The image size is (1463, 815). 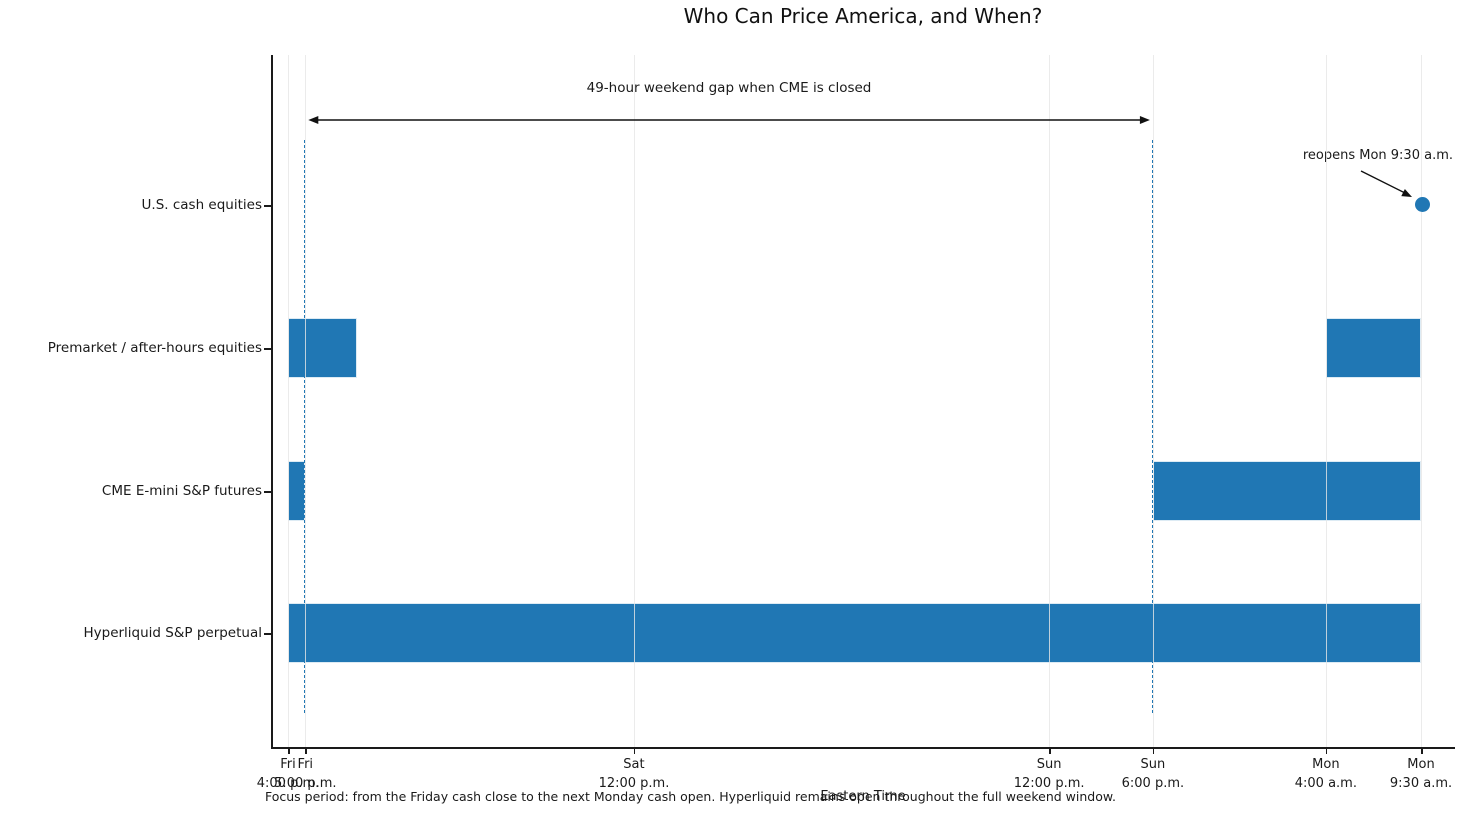 I want to click on reopen-marker-dot, so click(x=1423, y=204).